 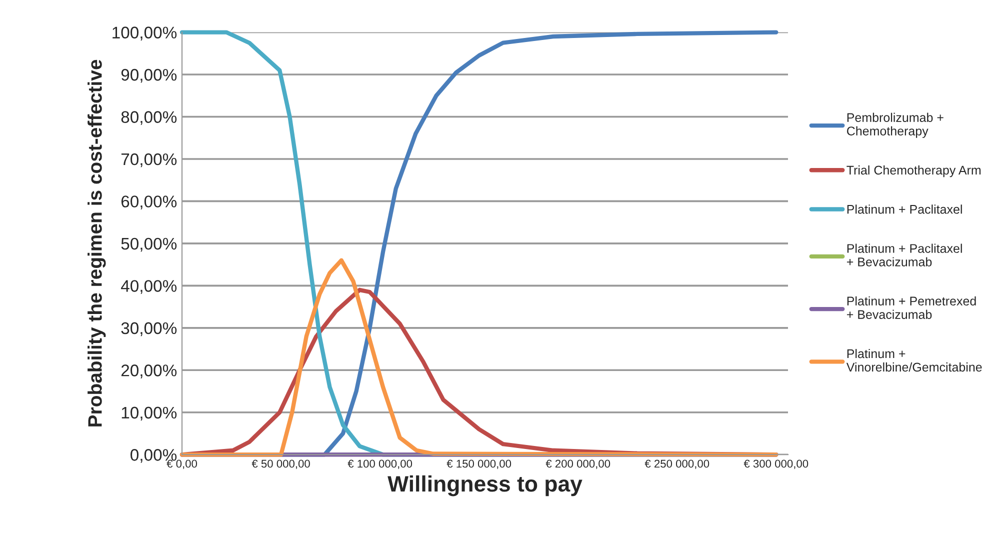 I want to click on legend-label: Platinum + Vinorelbine/Gemcitabine, so click(x=914, y=360).